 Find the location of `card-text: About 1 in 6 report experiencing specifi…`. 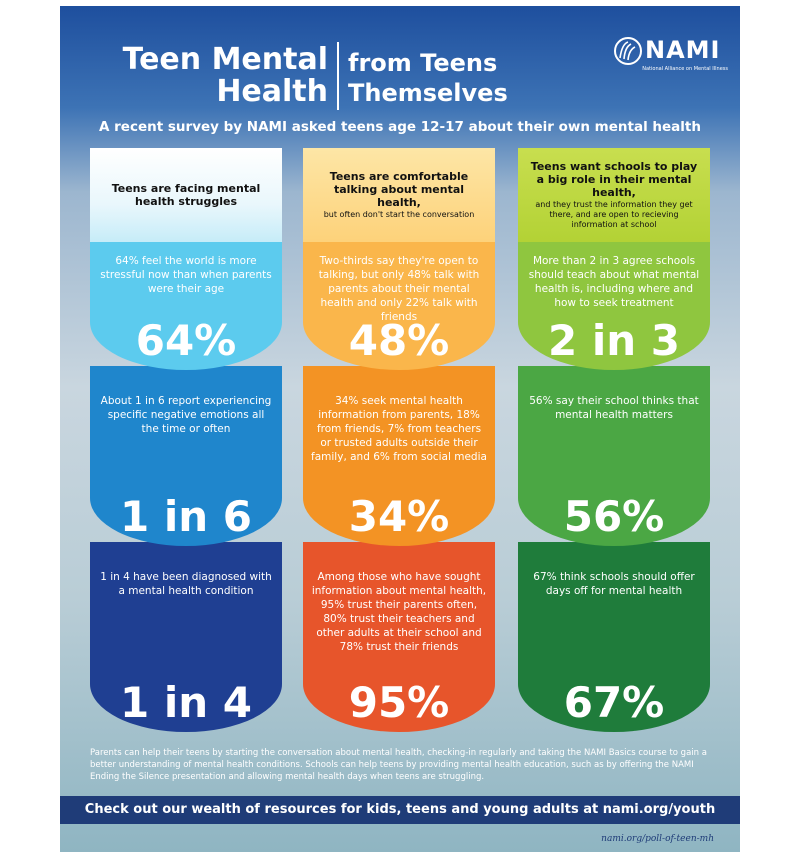

card-text: About 1 in 6 report experiencing specifi… is located at coordinates (186, 415).